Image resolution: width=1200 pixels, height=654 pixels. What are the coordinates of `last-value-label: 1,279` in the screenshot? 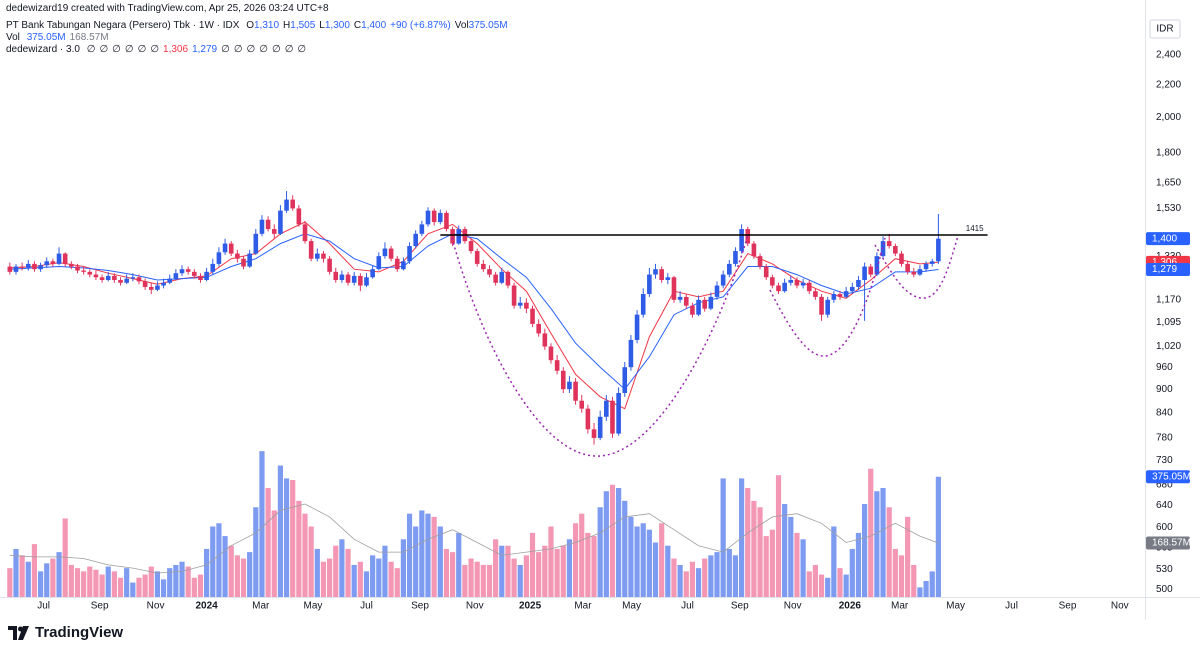 It's located at (1164, 269).